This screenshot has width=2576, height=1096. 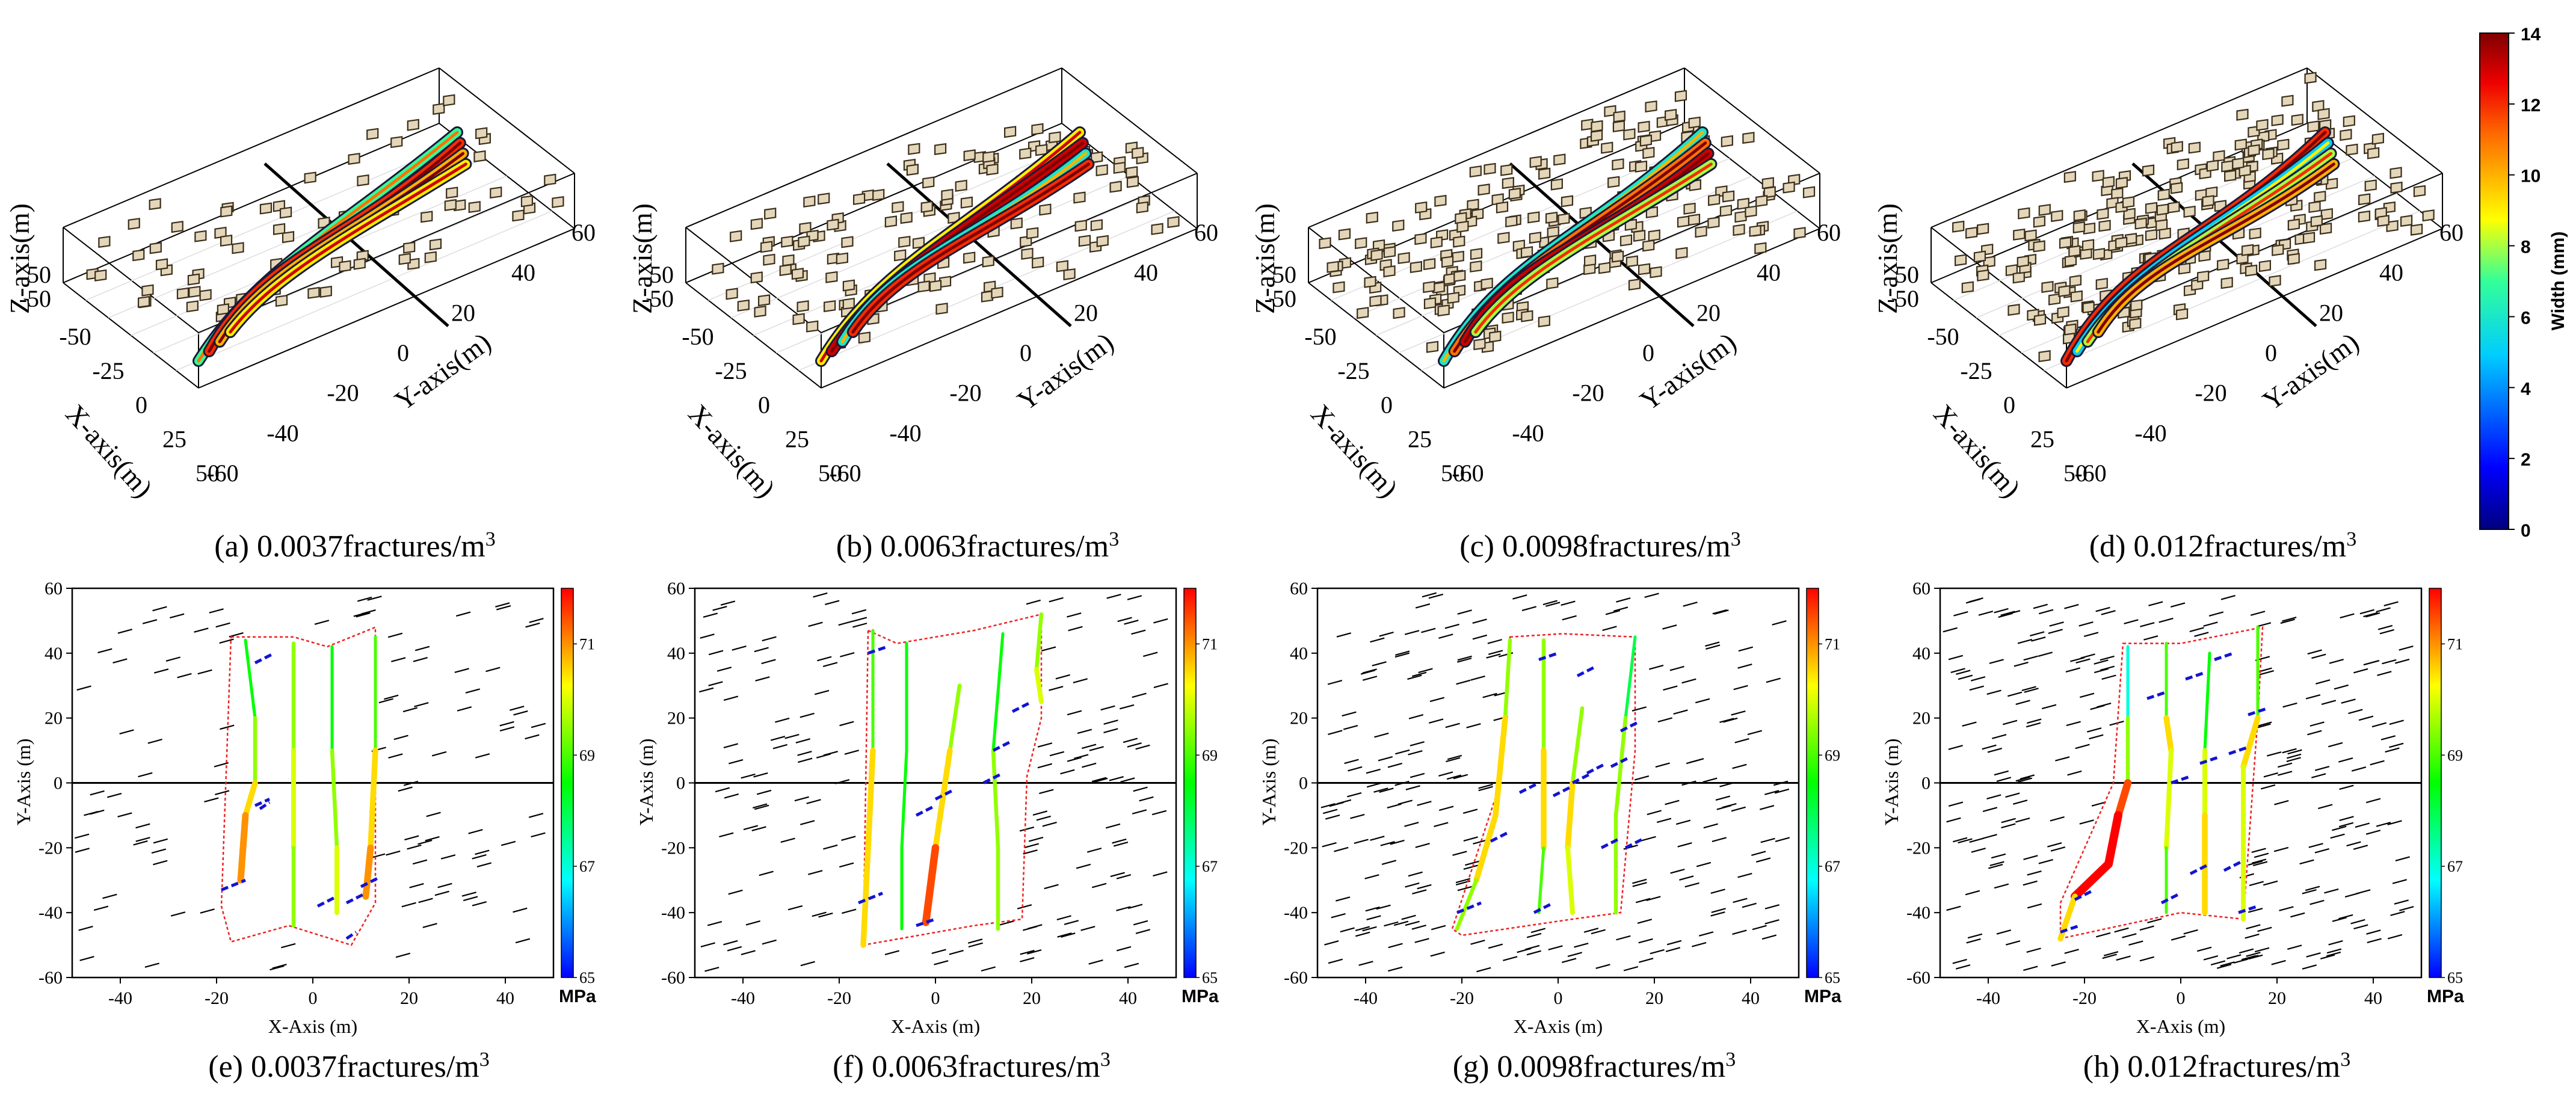 What do you see at coordinates (1602, 245) in the screenshot?
I see `wellbore-line` at bounding box center [1602, 245].